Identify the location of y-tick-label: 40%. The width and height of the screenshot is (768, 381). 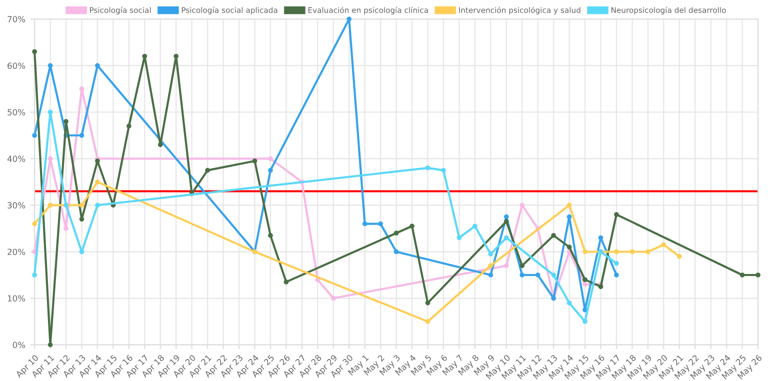
(16, 159).